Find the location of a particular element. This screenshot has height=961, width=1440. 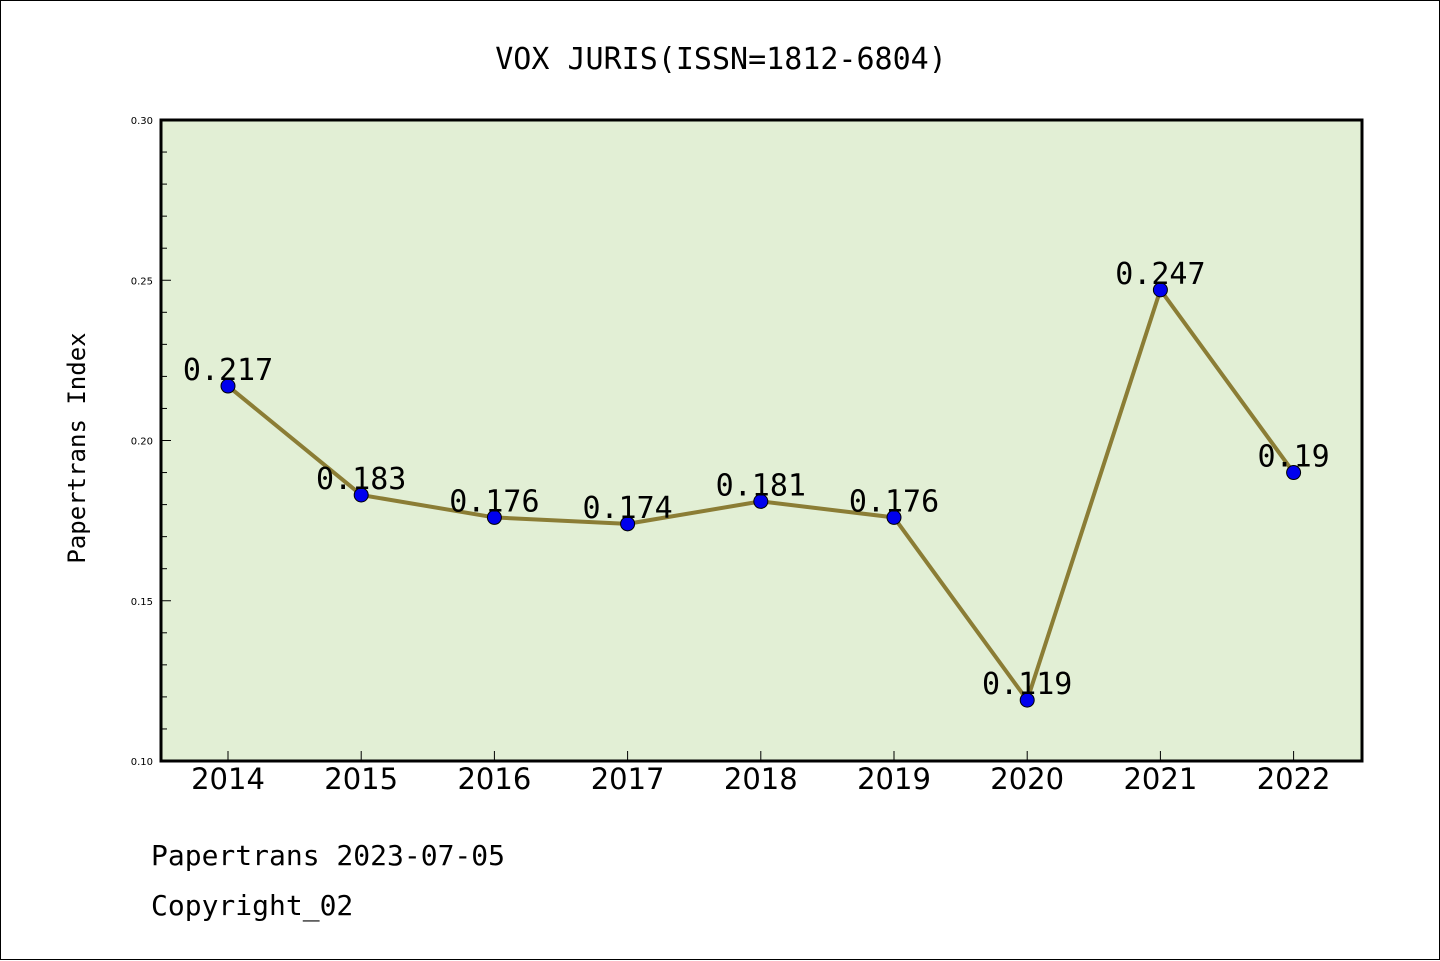

data-label: 0.217 is located at coordinates (228, 370).